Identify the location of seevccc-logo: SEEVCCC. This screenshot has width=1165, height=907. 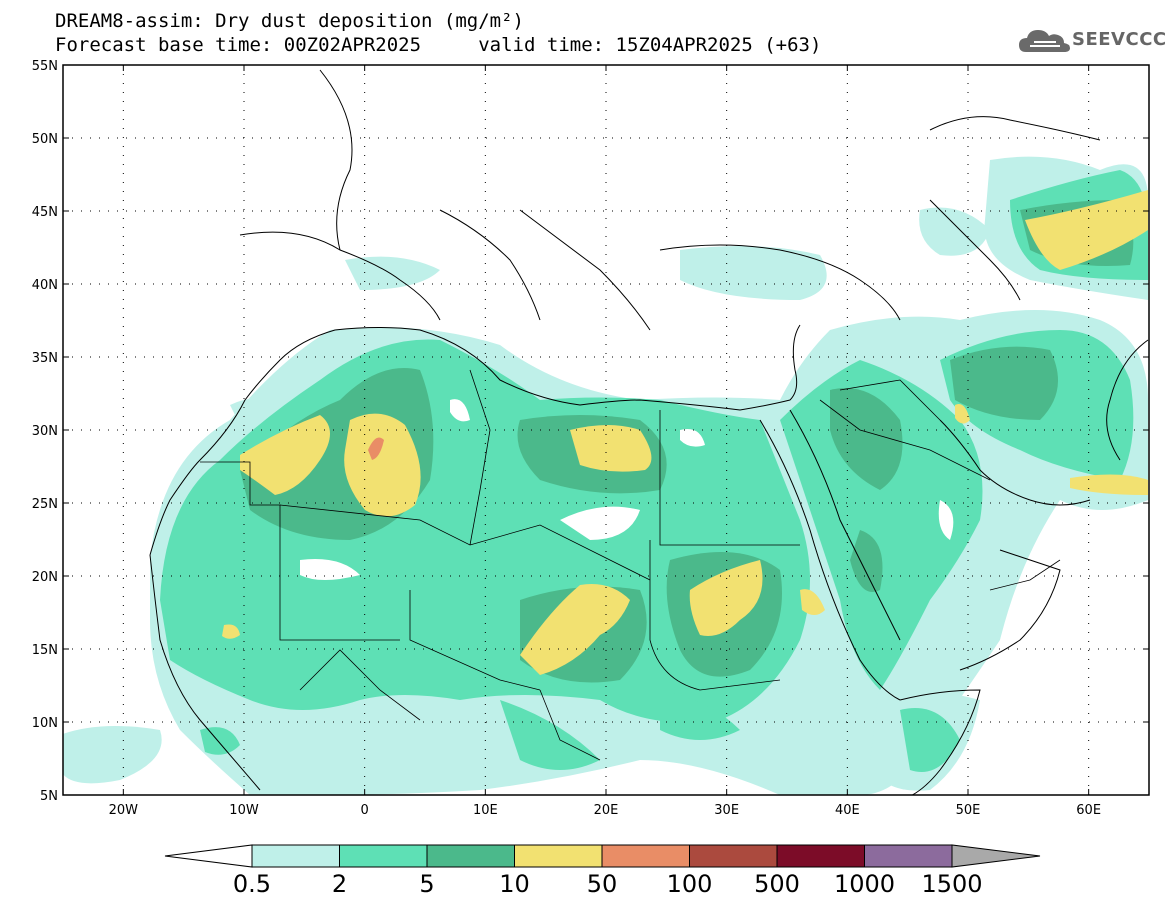
(1091, 41).